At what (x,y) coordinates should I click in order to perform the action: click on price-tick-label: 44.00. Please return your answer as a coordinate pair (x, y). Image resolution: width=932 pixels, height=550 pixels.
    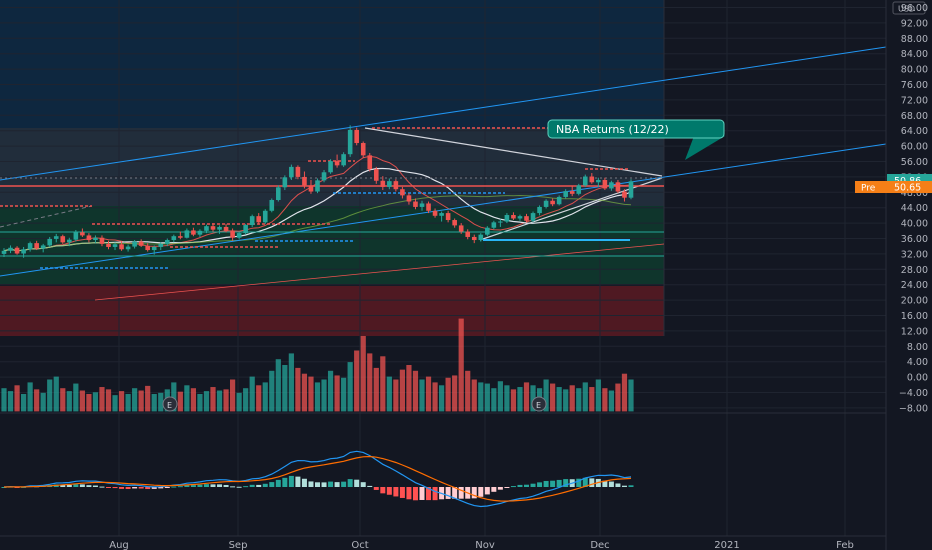
    Looking at the image, I should click on (914, 208).